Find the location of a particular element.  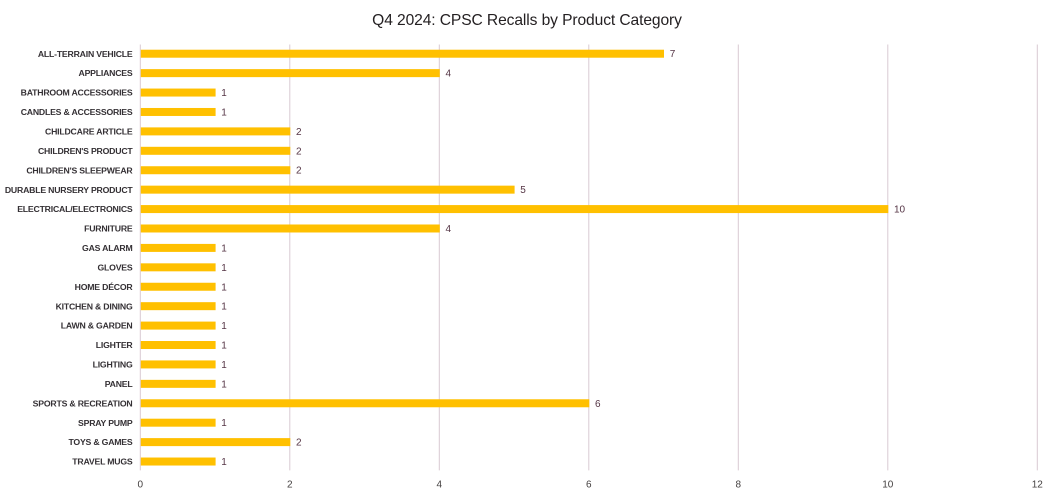

svg-text: 7 is located at coordinates (673, 54).